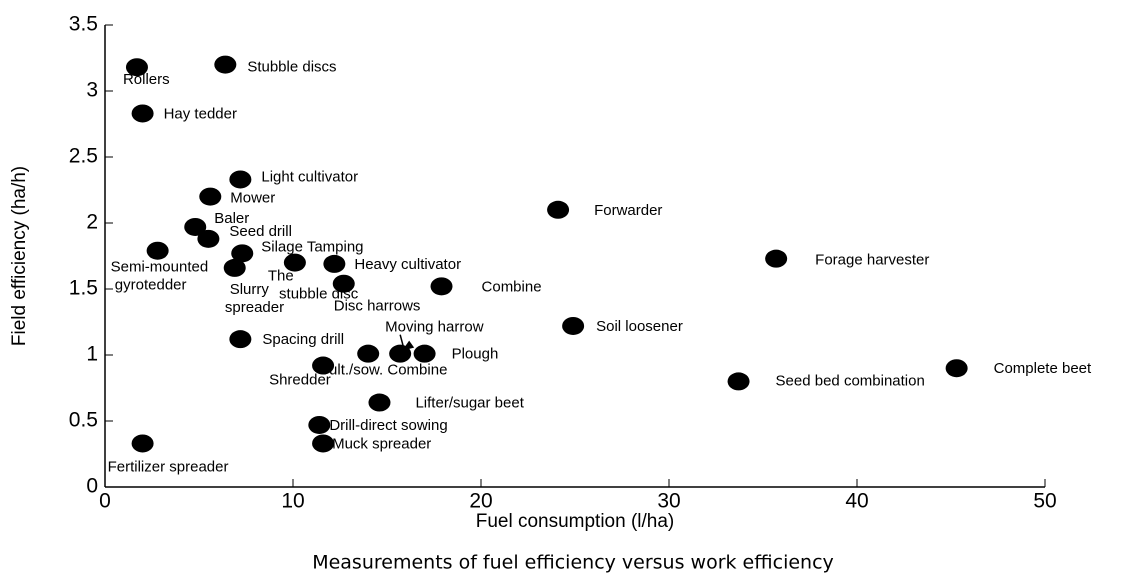  I want to click on point-label: Complete beet, so click(1043, 368).